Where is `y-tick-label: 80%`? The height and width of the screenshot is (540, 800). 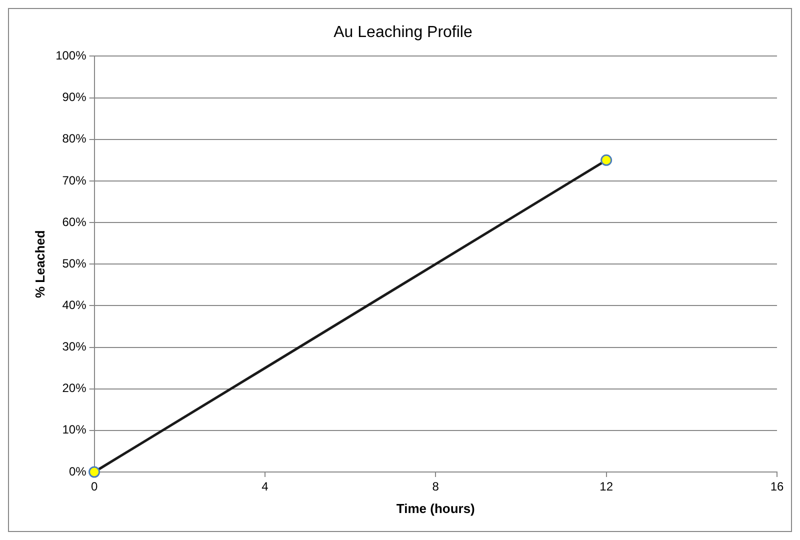
y-tick-label: 80% is located at coordinates (74, 139).